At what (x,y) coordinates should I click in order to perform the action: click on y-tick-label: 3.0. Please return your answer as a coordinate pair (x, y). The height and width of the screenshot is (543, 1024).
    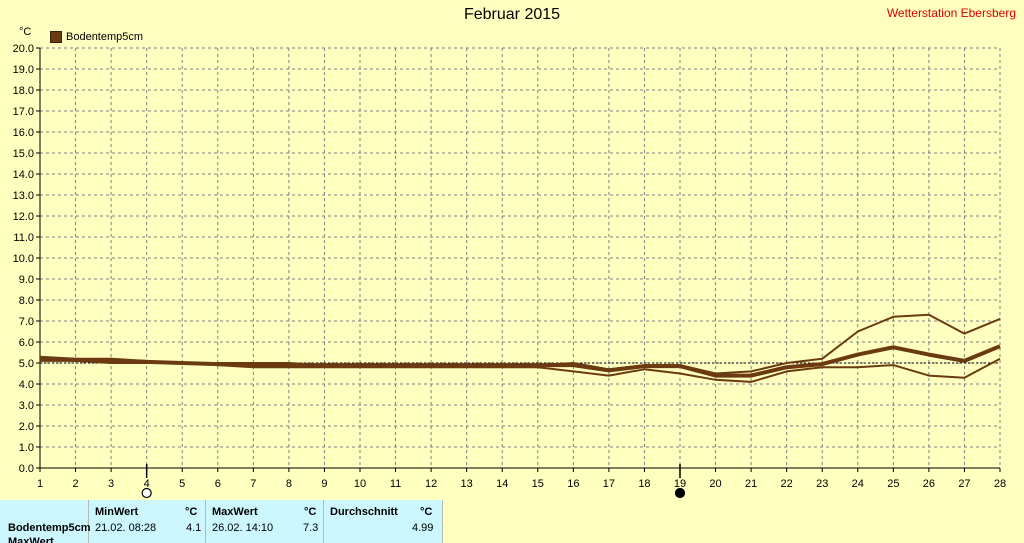
    Looking at the image, I should click on (26, 406).